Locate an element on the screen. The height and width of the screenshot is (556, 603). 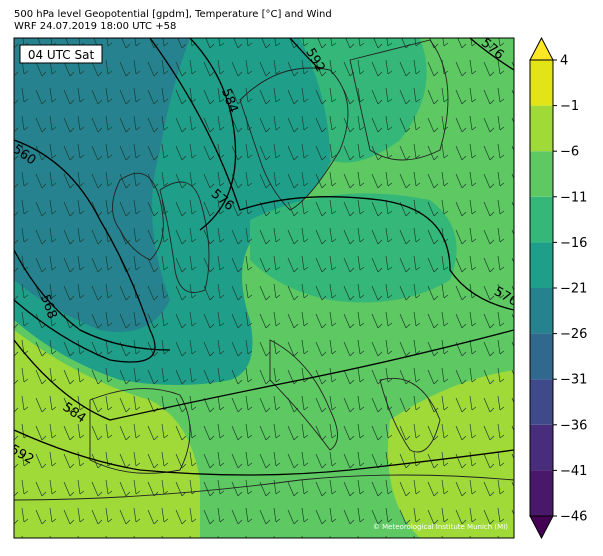
subtitle: WRF 24.07.2019 18:00 UTC +58 is located at coordinates (95, 26).